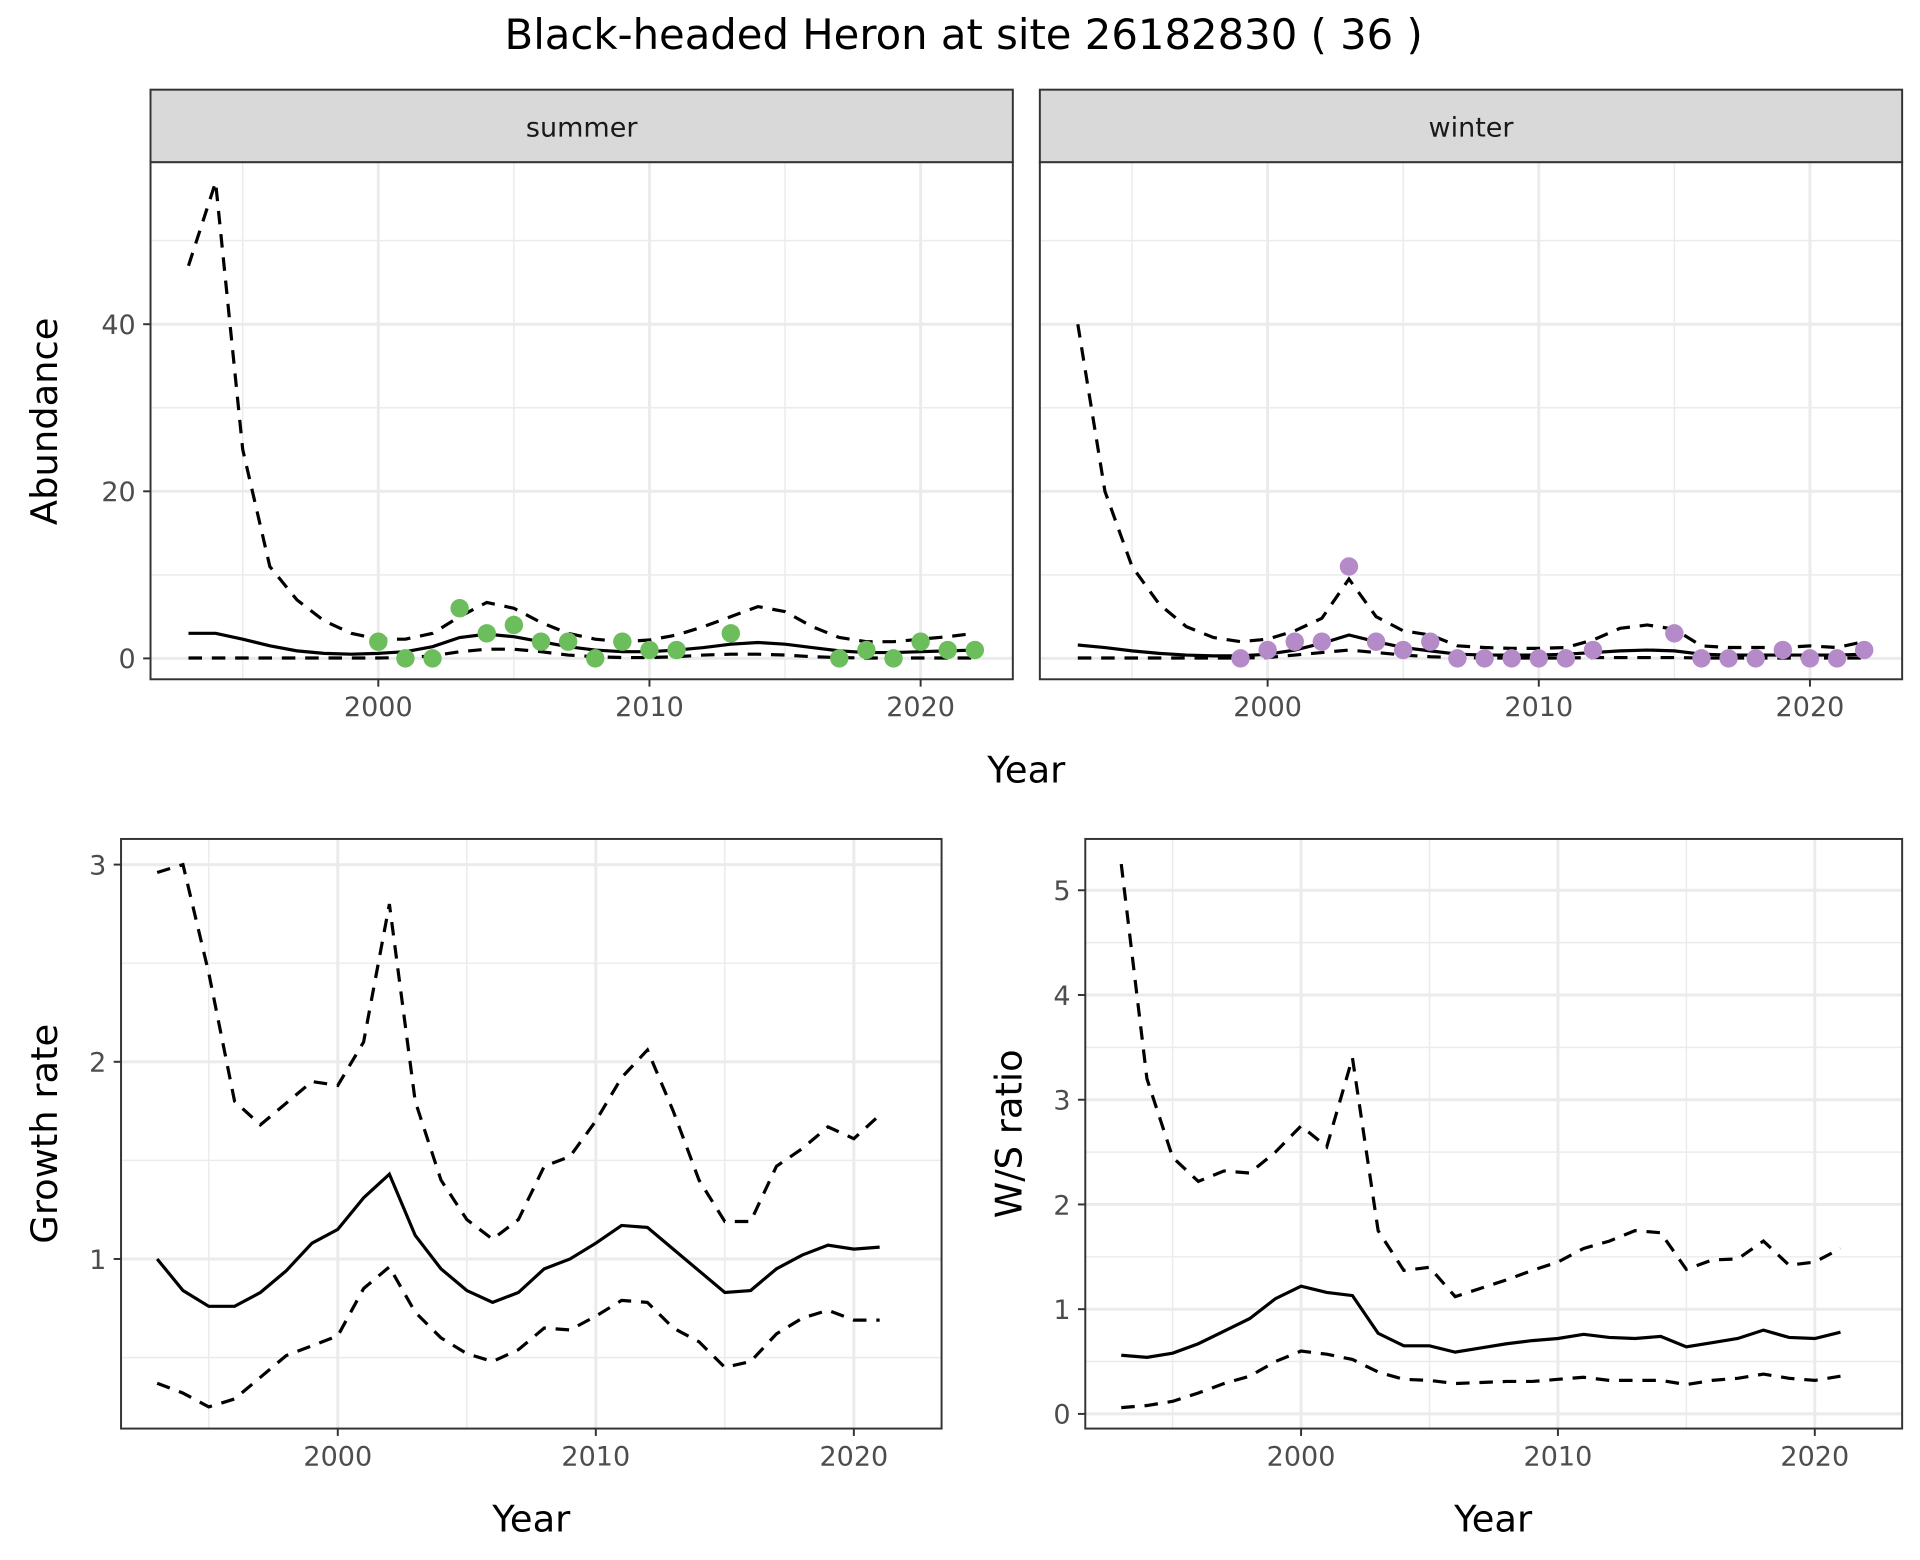 The width and height of the screenshot is (1920, 1560). Describe the element at coordinates (1061, 996) in the screenshot. I see `y-tick-label: 4` at that location.